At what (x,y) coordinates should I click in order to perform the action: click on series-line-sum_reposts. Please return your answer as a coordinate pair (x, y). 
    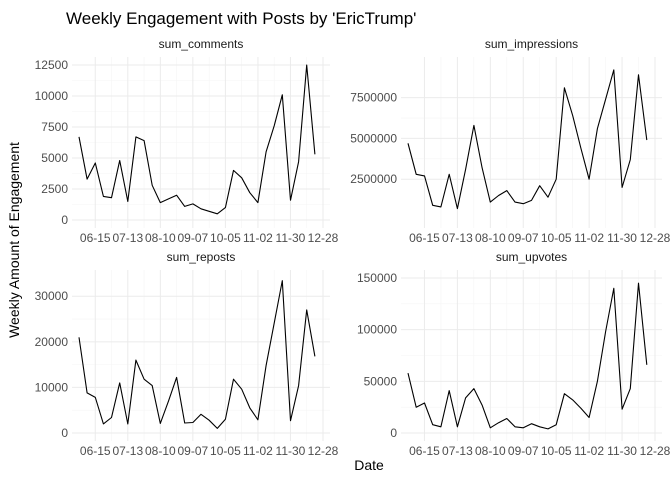
    Looking at the image, I should click on (197, 354).